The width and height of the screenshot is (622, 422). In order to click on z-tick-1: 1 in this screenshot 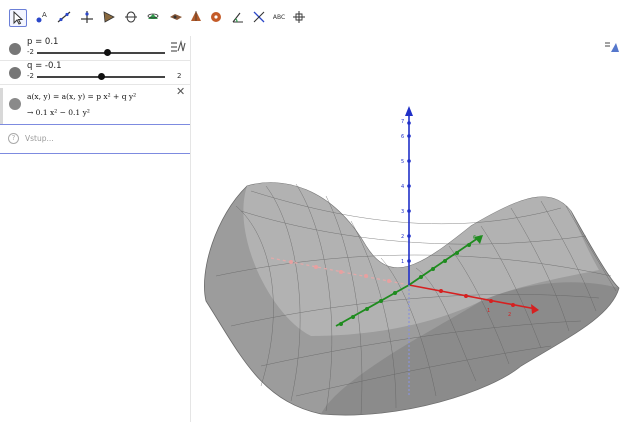, I will do `click(402, 262)`.